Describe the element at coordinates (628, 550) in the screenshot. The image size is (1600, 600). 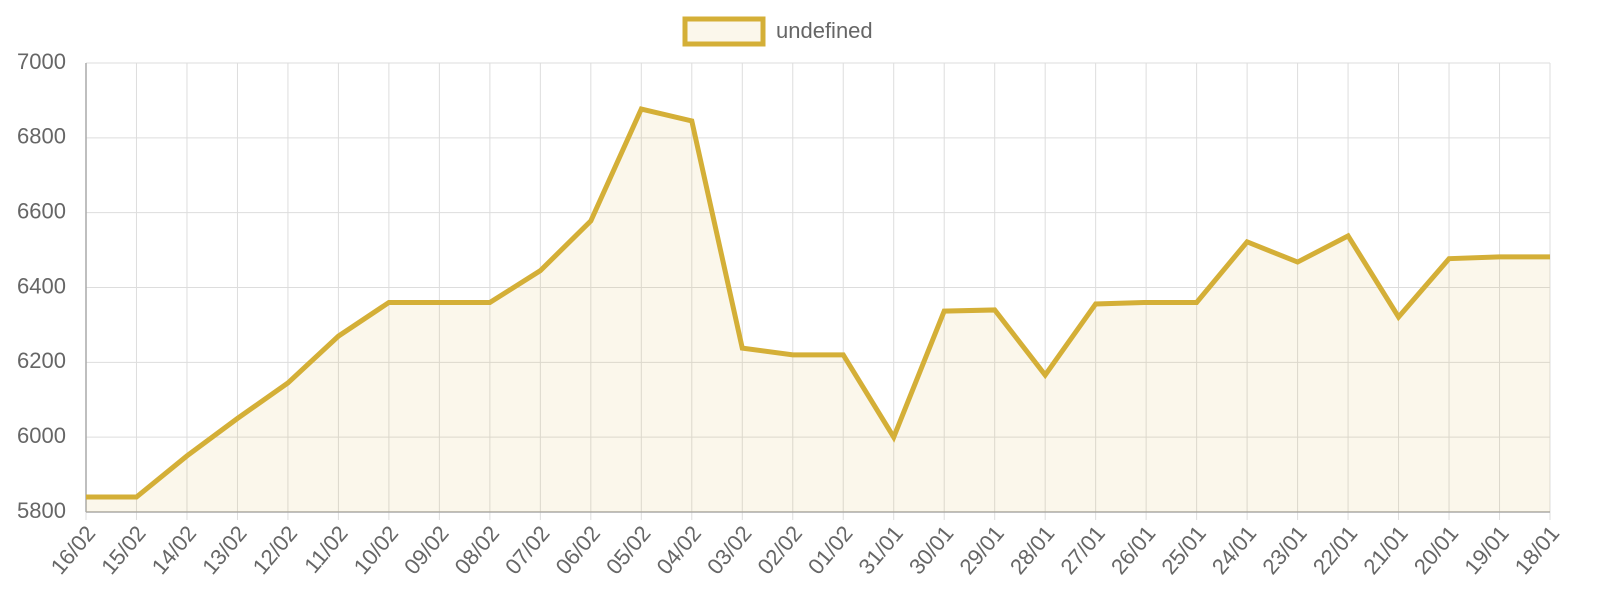
I see `x-tick-label: 05/02` at that location.